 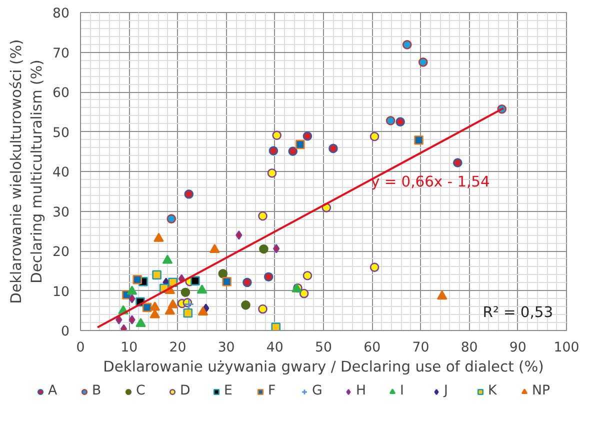 I want to click on legend-label: K, so click(x=493, y=391).